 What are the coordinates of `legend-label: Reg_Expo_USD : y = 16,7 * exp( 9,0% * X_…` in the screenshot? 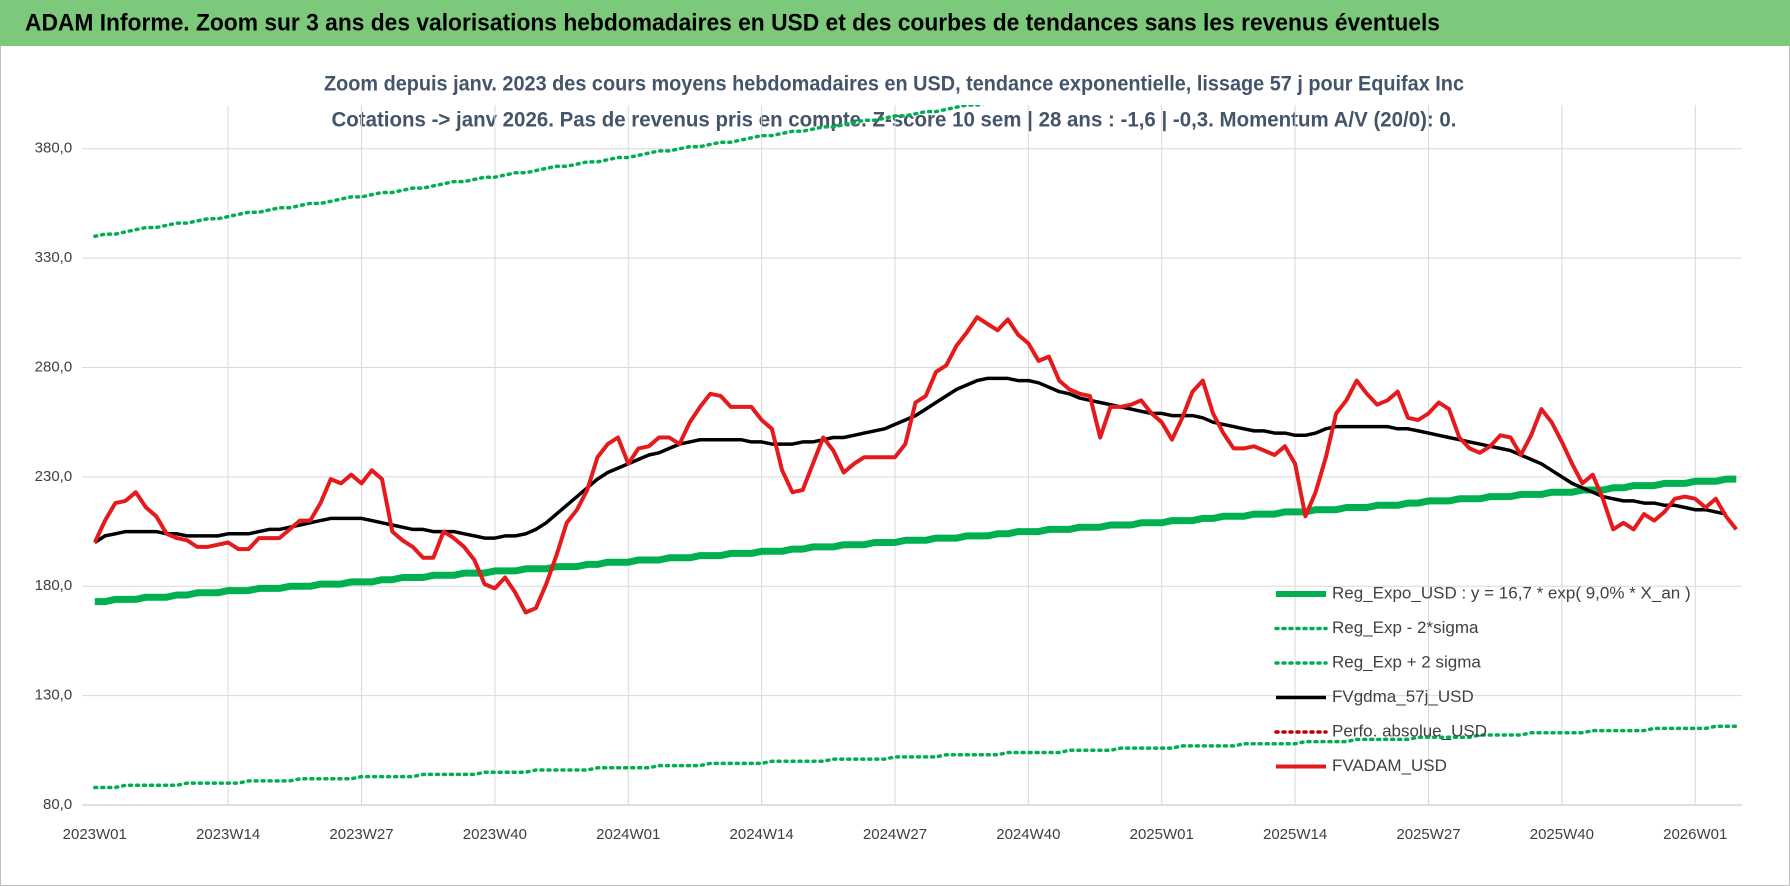 It's located at (1511, 592).